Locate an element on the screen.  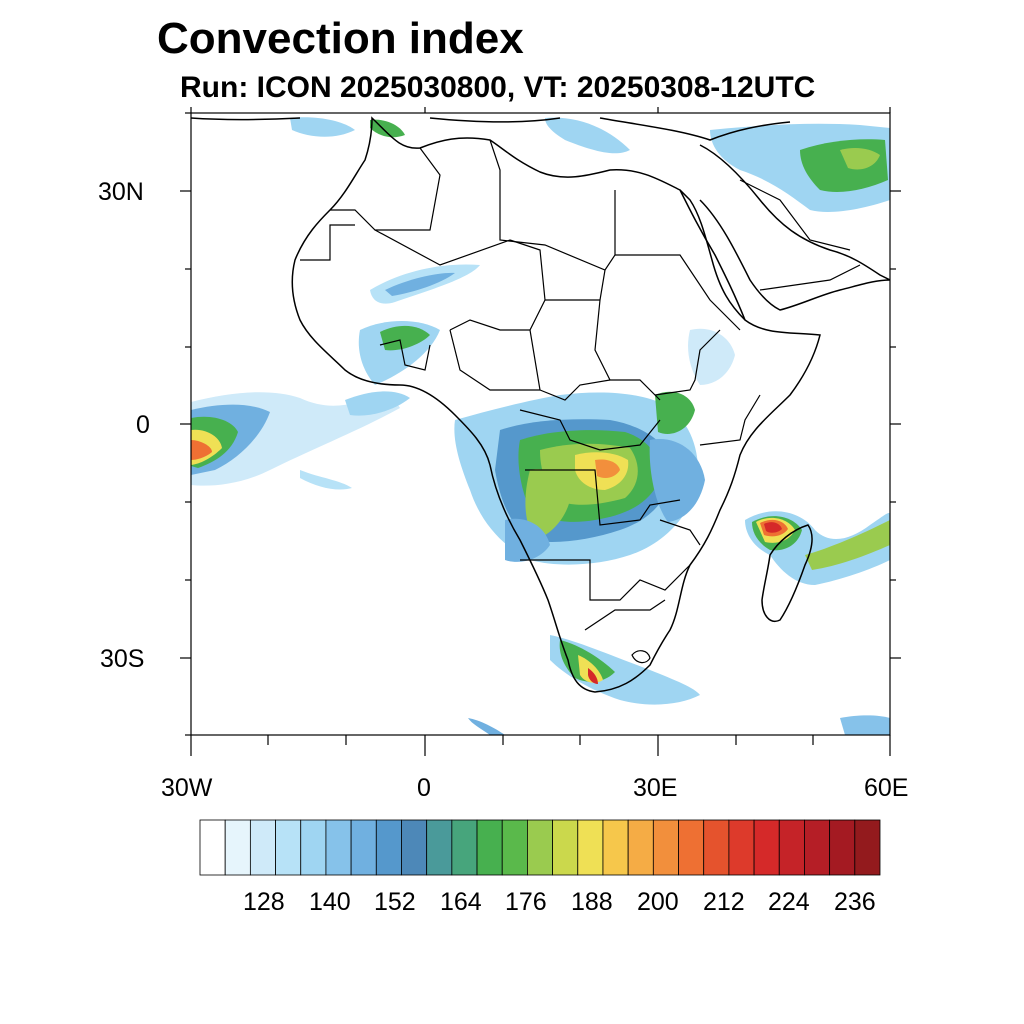
shade-central-orange is located at coordinates (607, 468).